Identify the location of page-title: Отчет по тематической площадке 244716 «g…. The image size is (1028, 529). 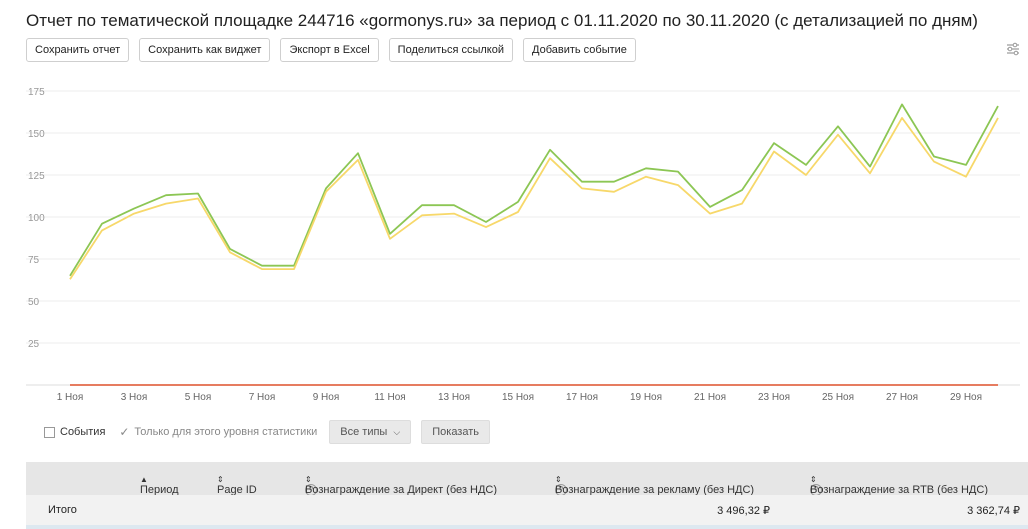
(502, 20).